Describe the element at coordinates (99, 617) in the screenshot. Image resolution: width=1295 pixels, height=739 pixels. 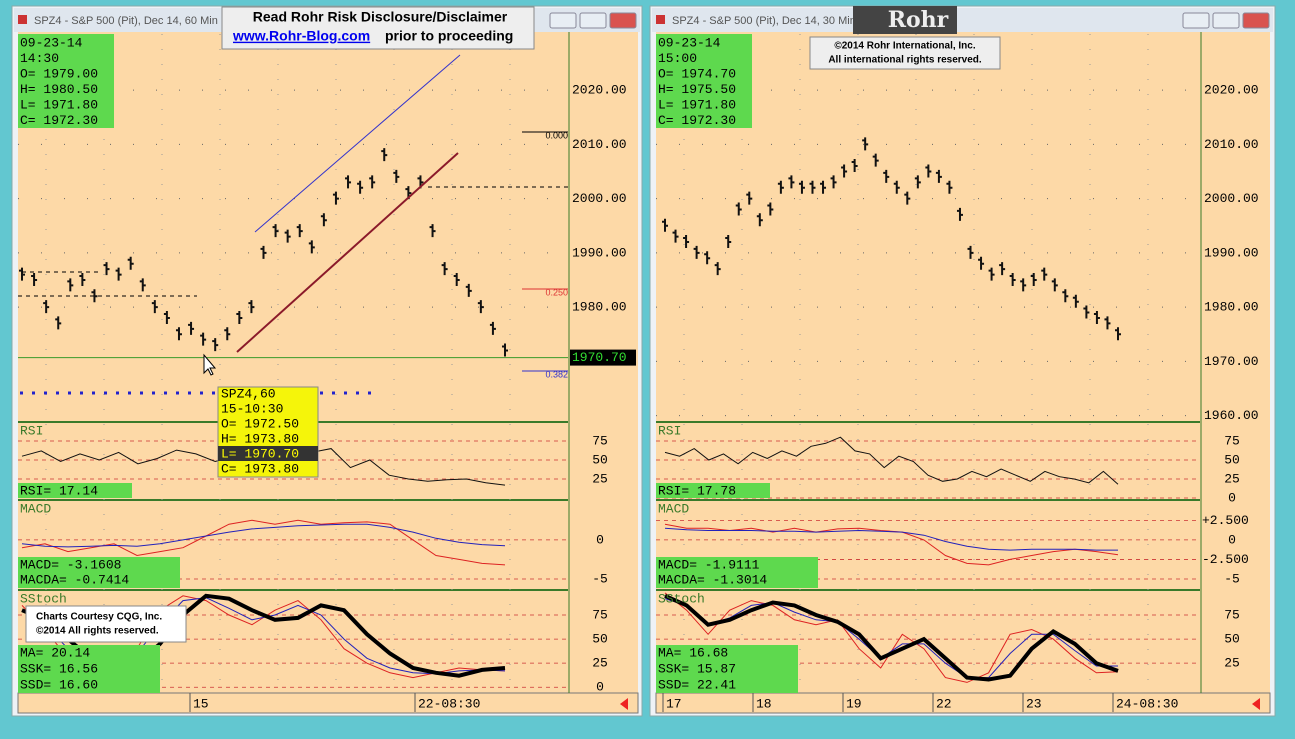
I see `courtesy-line: Charts Courtesy CQG, Inc.` at that location.